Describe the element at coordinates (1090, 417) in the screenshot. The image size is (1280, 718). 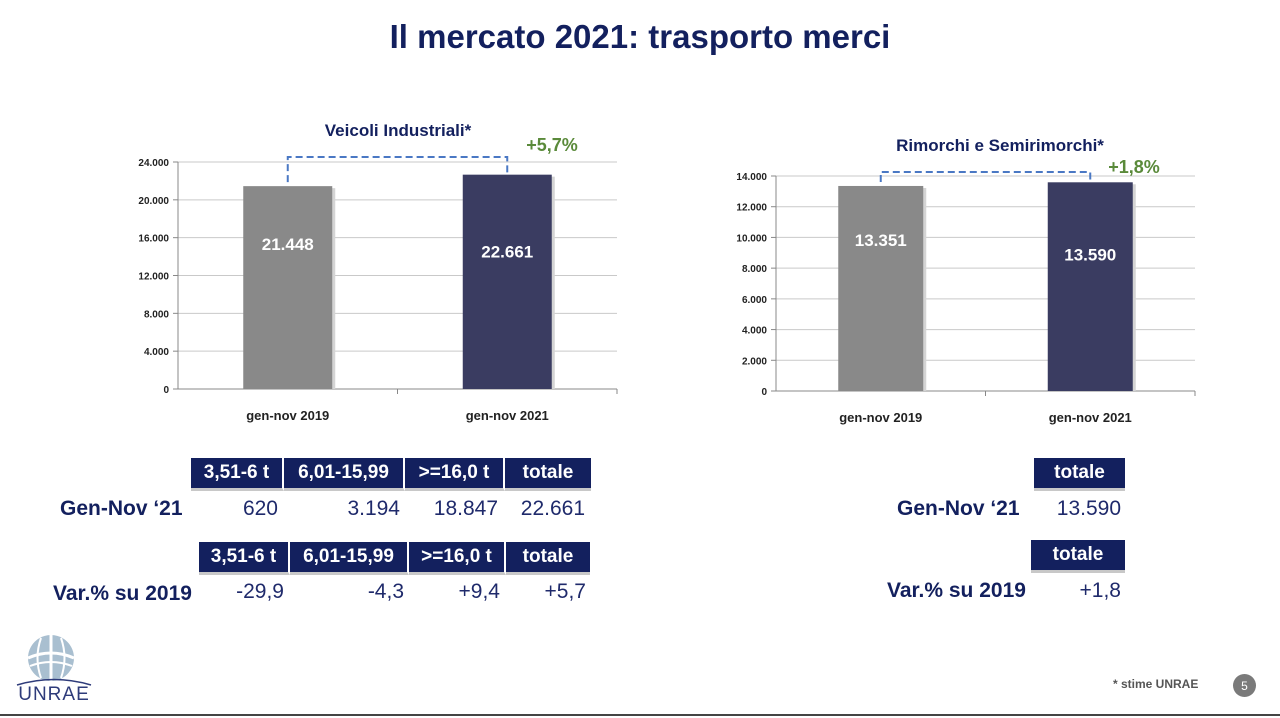
I see `right-chart-category-label-2: gen-nov 2021` at that location.